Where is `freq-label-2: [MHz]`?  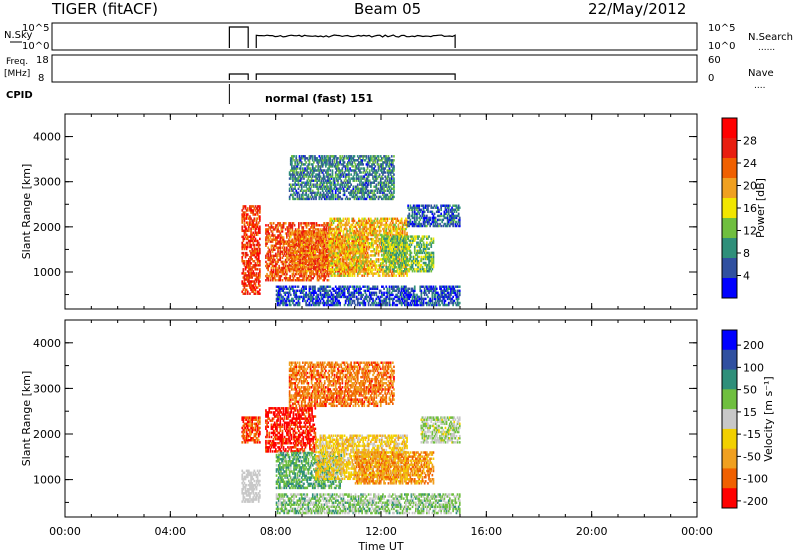
freq-label-2: [MHz] is located at coordinates (17, 74).